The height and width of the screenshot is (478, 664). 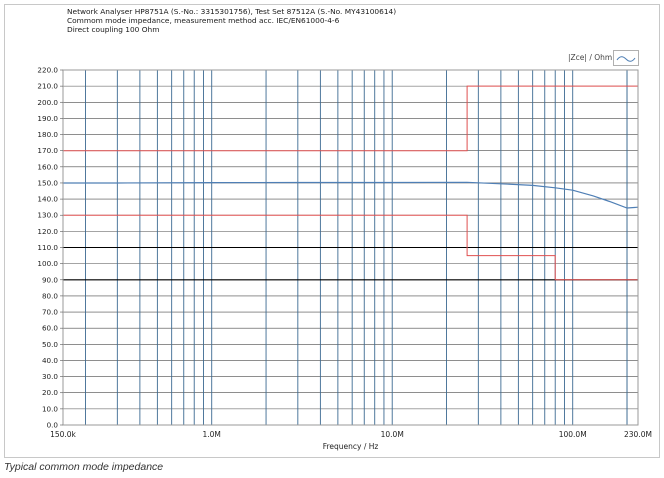 I want to click on x-axis-label: Frequency / Hz, so click(x=351, y=446).